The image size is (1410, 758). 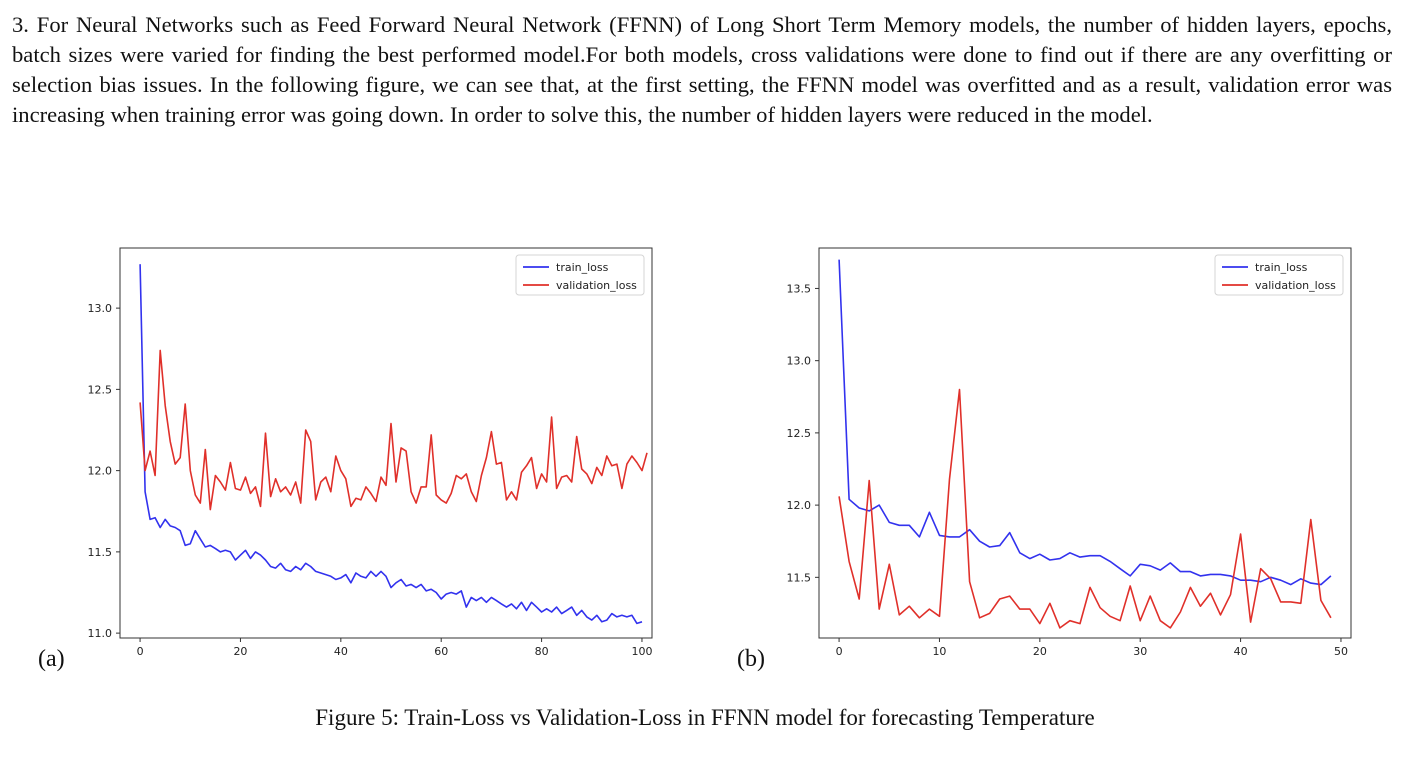 I want to click on chart-a-x-tick-label: 0, so click(x=140, y=651).